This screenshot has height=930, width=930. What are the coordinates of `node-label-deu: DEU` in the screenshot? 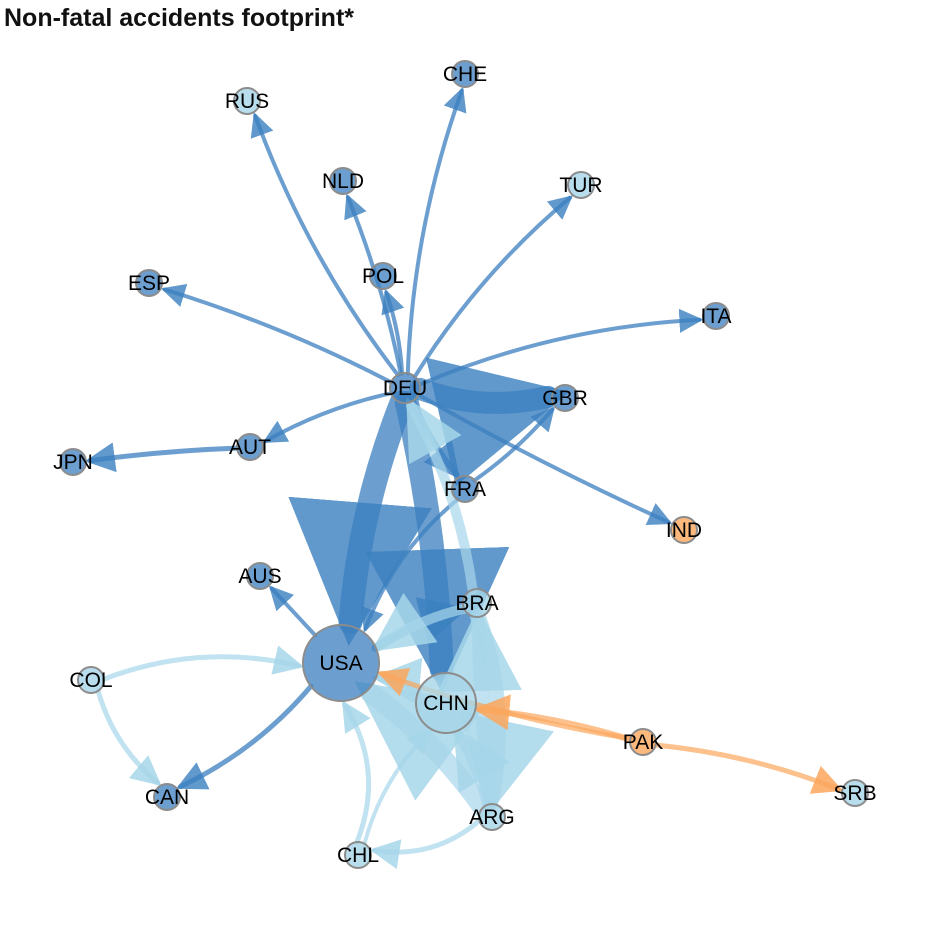 It's located at (405, 388).